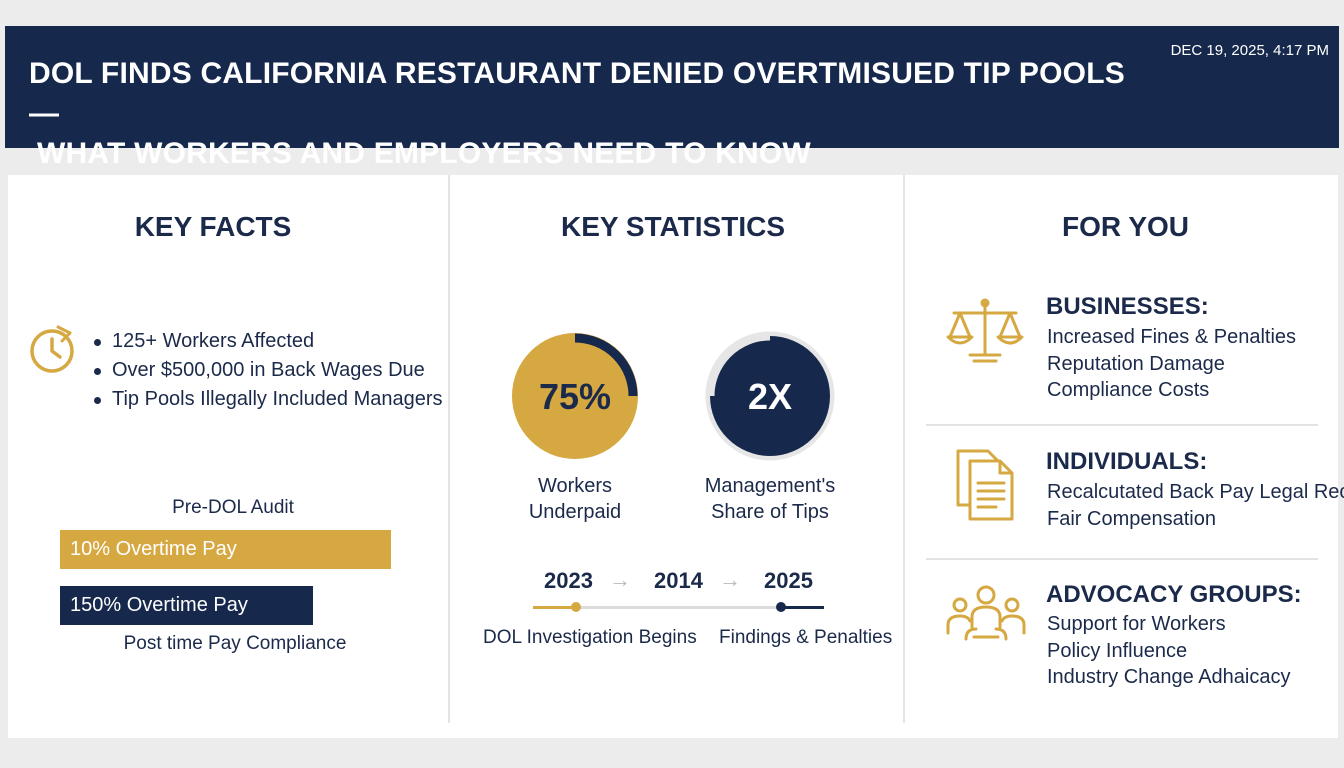 The width and height of the screenshot is (1344, 768). What do you see at coordinates (1195, 492) in the screenshot?
I see `list-item: Recalcutated Back Pay Legal Recorse` at bounding box center [1195, 492].